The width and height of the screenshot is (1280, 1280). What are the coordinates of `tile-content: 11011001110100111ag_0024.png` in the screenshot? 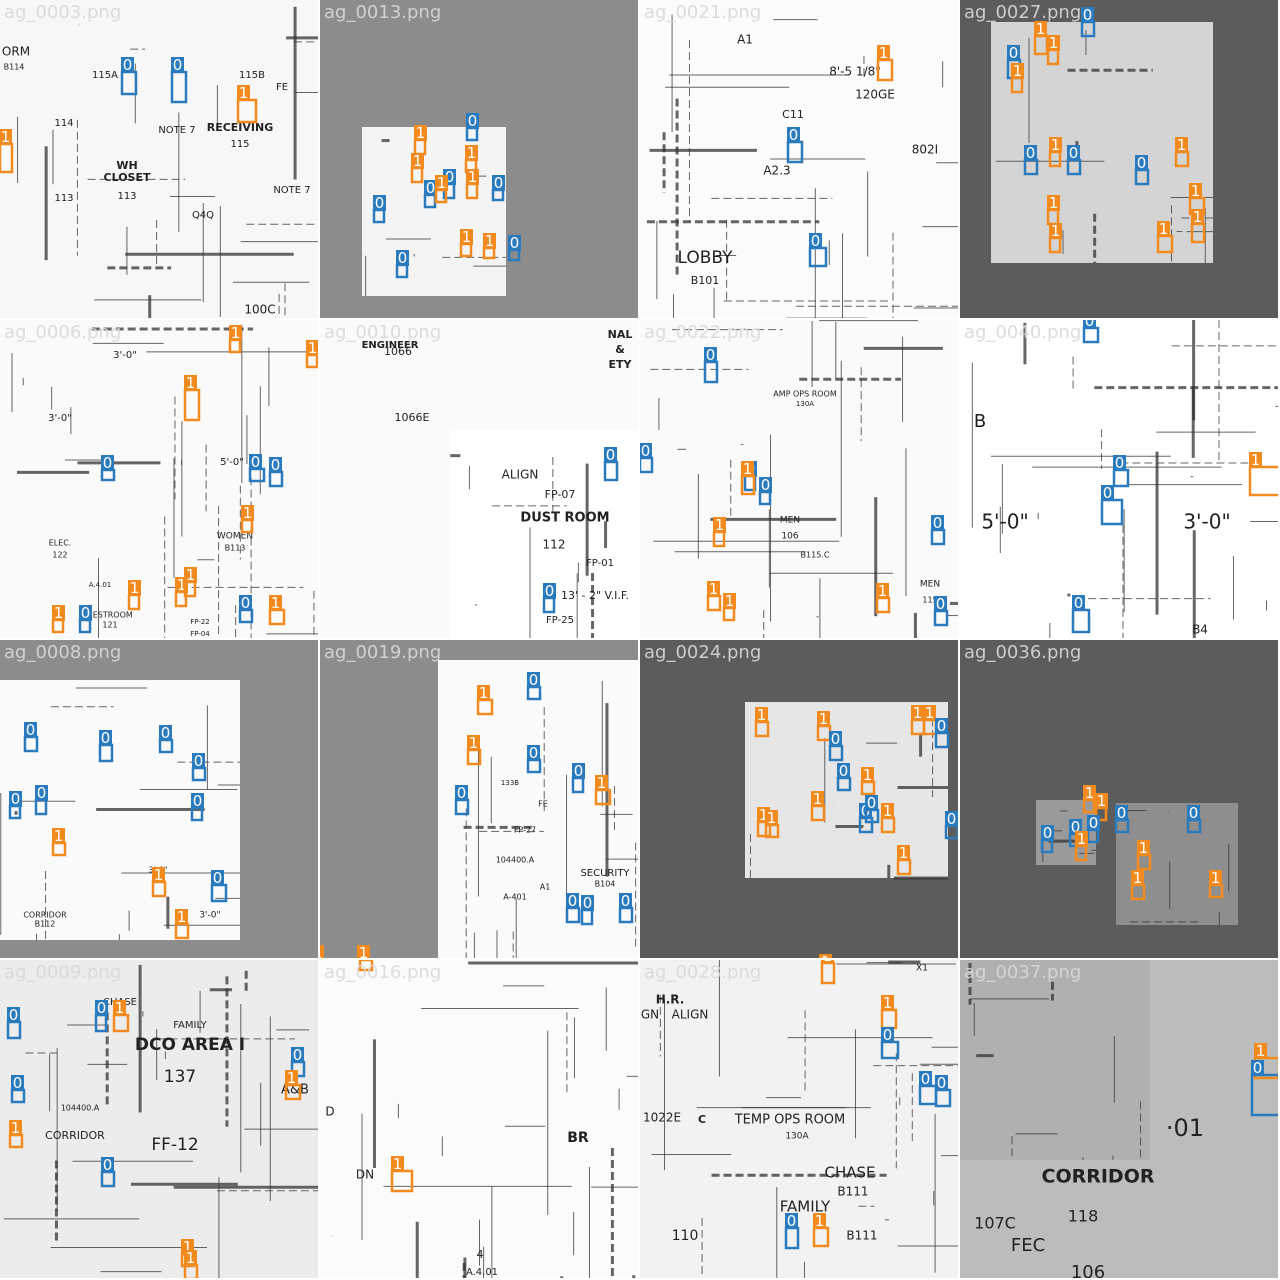 It's located at (799, 805).